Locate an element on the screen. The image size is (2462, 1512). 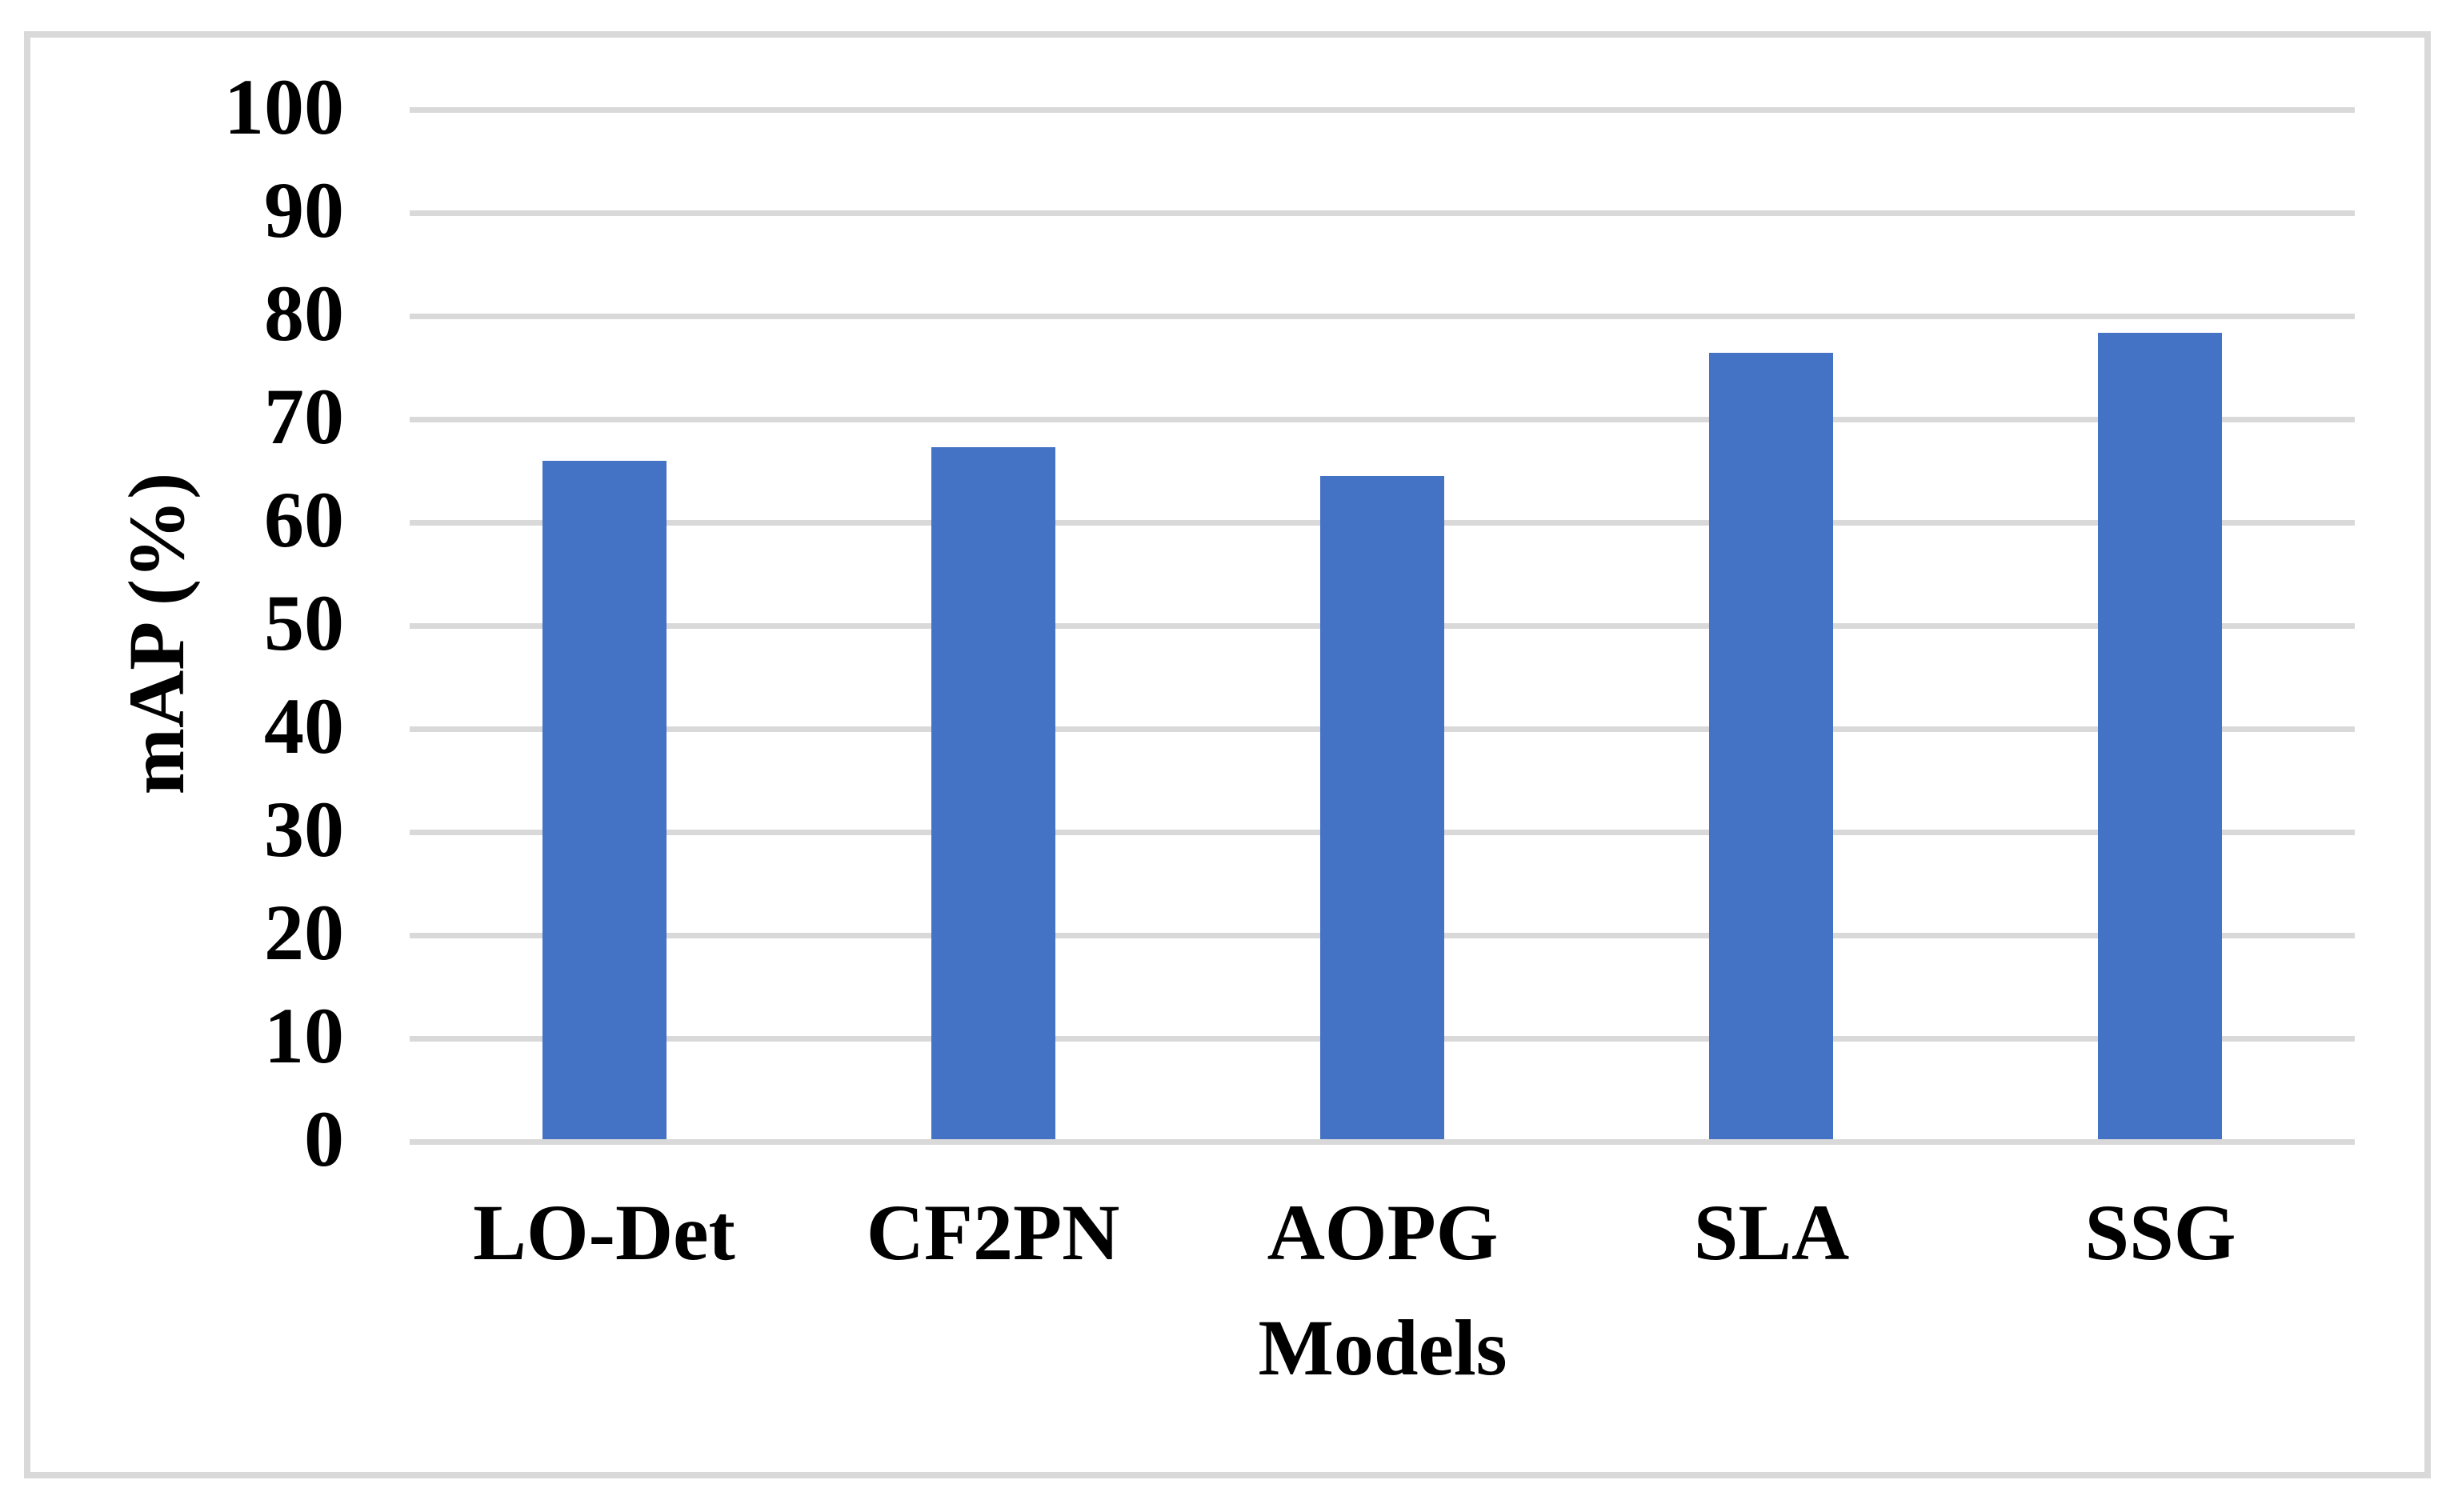
x-category-label-AOPG: AOPG is located at coordinates (1383, 1232).